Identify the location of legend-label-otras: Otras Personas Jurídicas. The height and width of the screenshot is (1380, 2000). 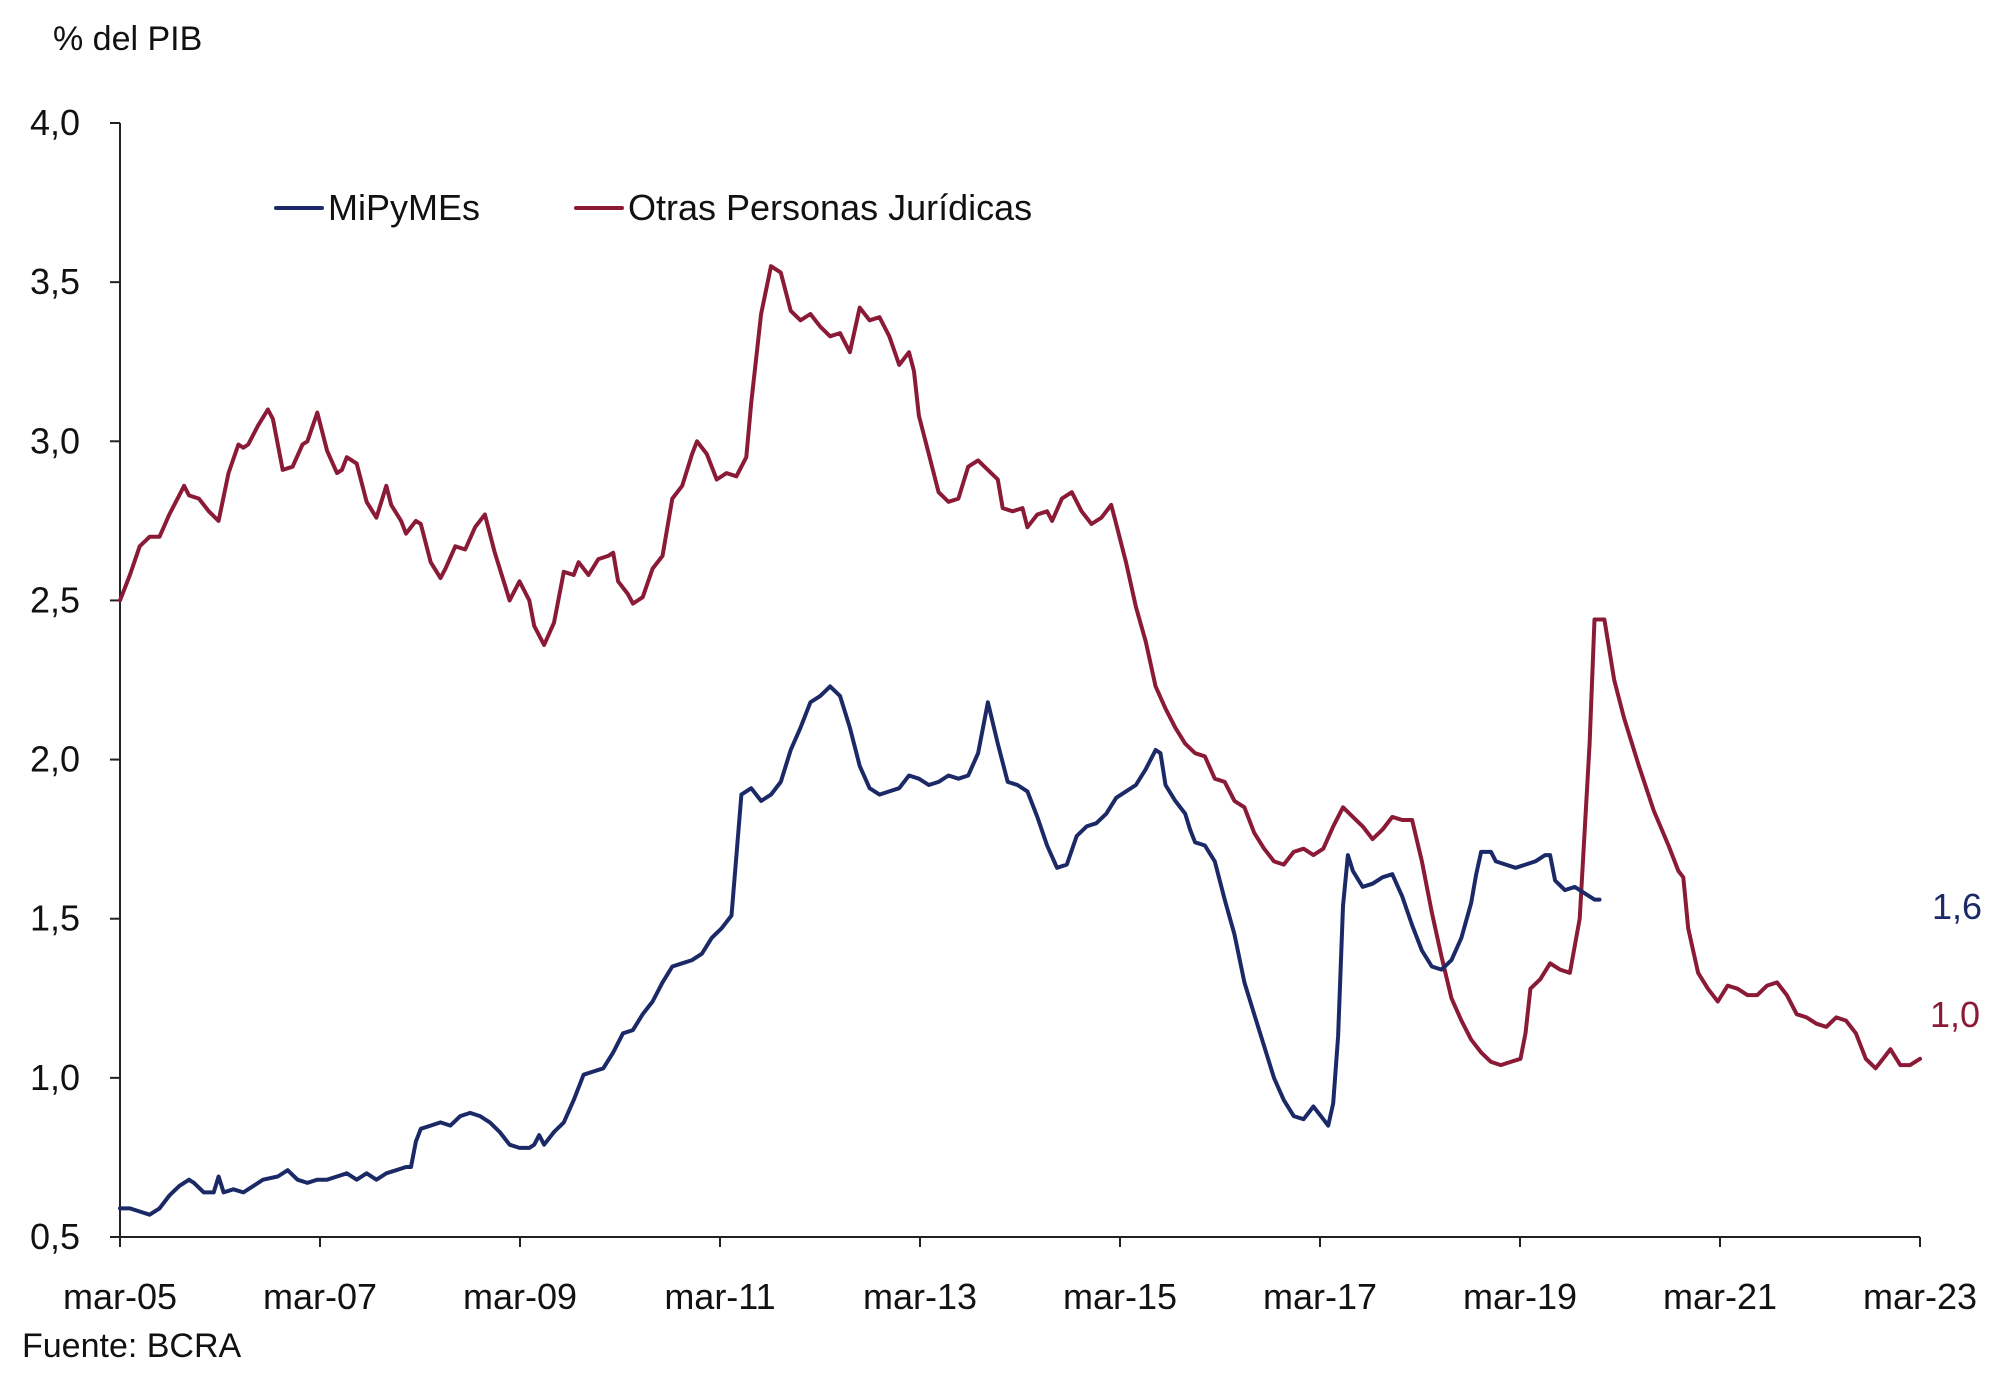
(830, 207).